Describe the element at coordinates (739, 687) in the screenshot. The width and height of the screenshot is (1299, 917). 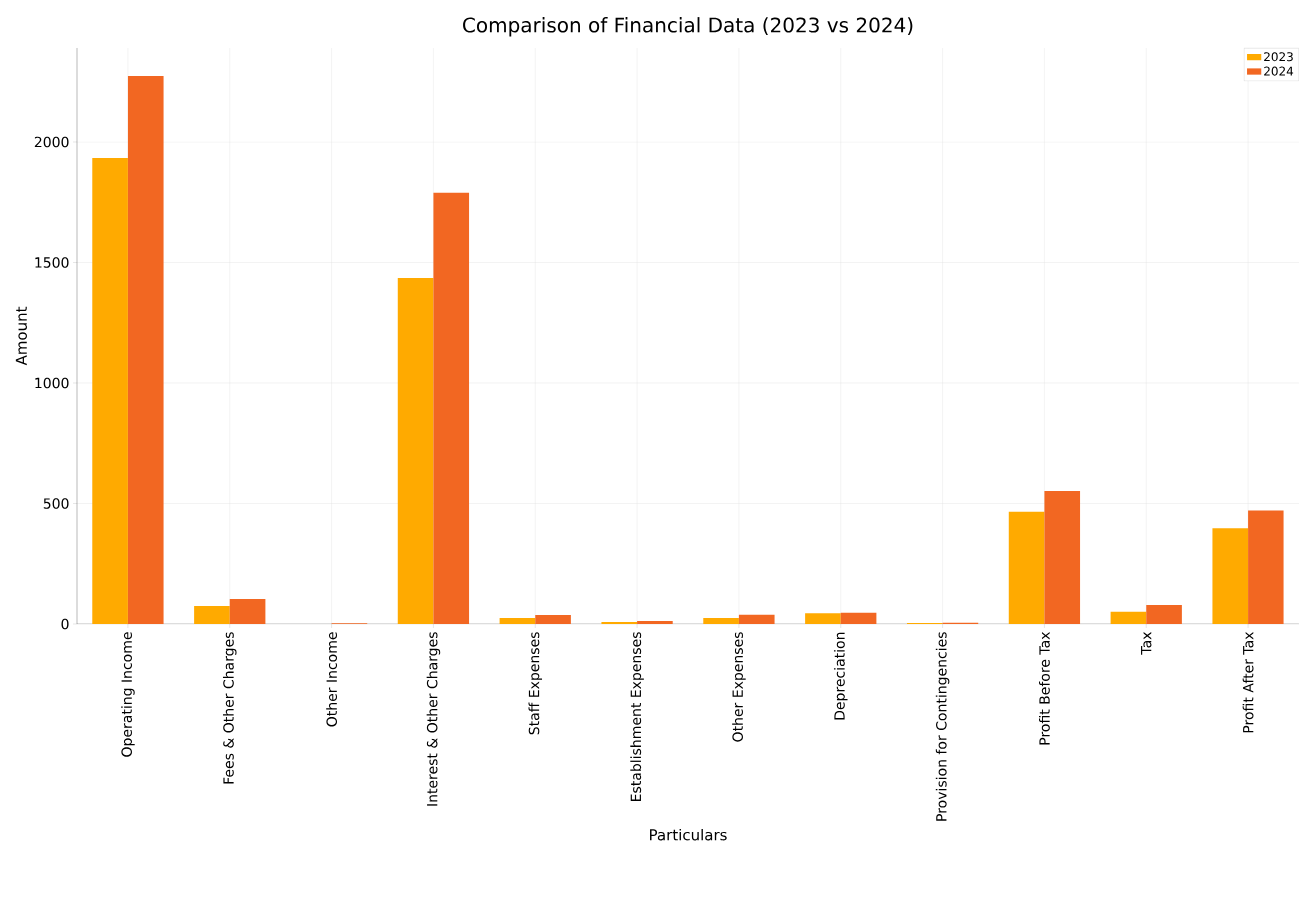
I see `x-tick-label: Other Expenses` at that location.